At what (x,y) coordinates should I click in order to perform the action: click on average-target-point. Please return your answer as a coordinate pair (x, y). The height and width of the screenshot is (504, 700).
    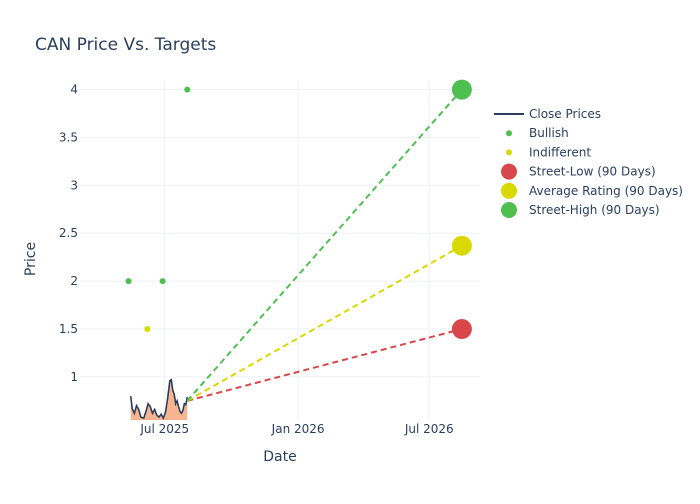
    Looking at the image, I should click on (461, 245).